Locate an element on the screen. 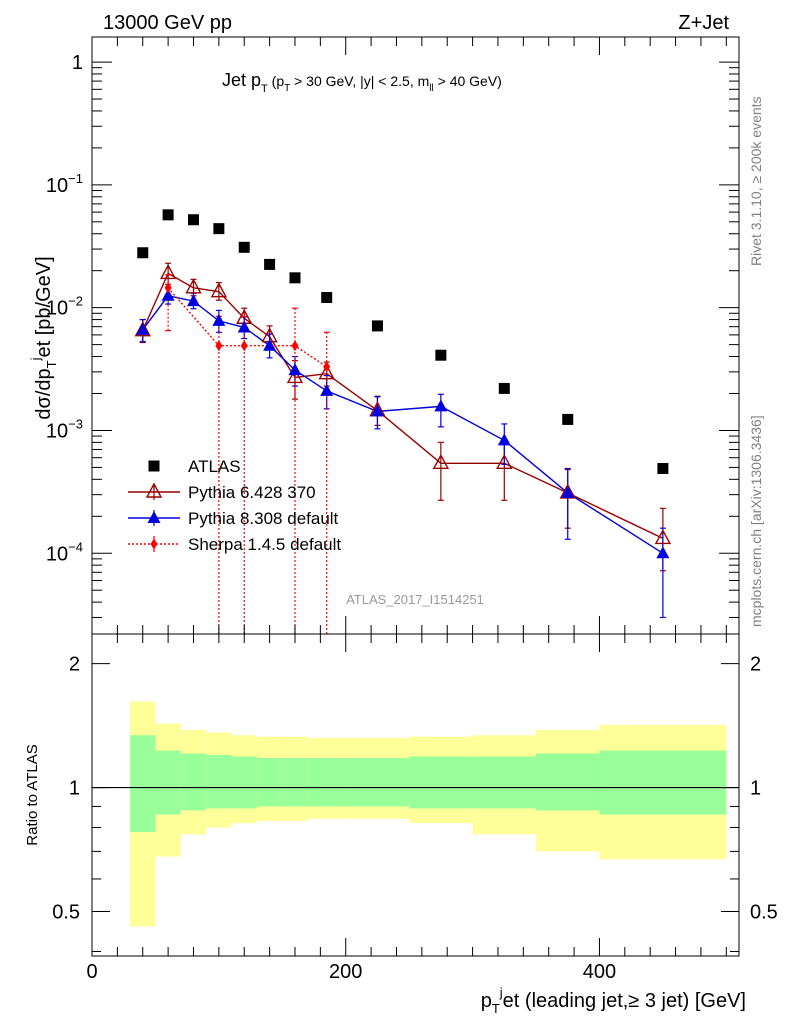  ratio-y-tick-label-right: 1 is located at coordinates (755, 789).